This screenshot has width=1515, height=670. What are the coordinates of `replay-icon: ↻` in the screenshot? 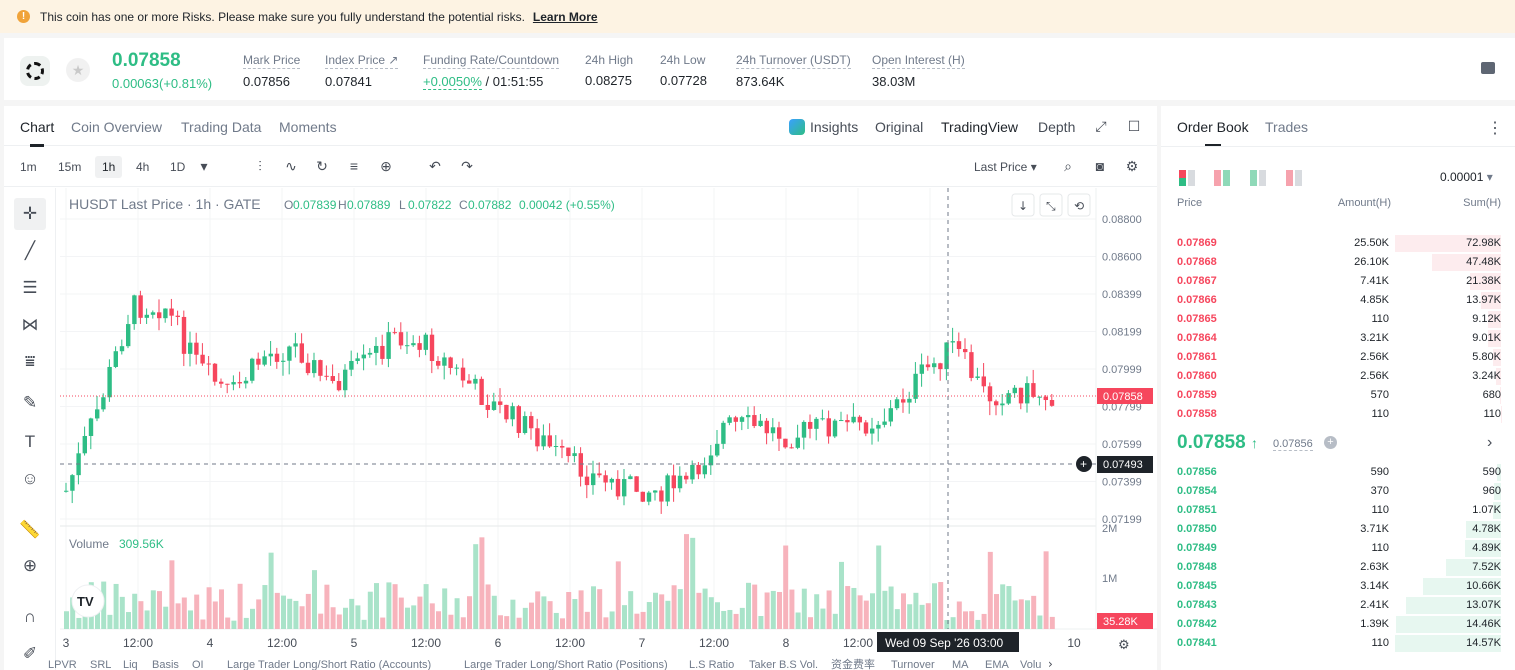 It's located at (322, 166).